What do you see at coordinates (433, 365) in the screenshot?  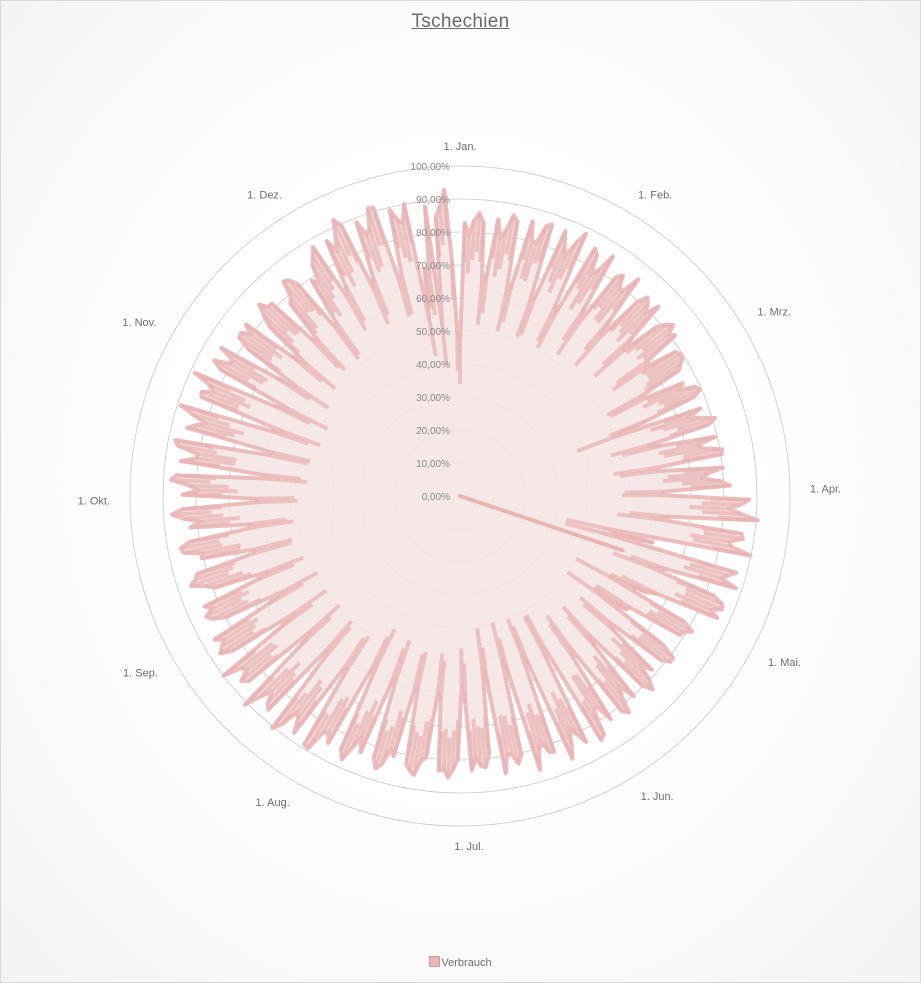 I see `tick-label: 40,00%` at bounding box center [433, 365].